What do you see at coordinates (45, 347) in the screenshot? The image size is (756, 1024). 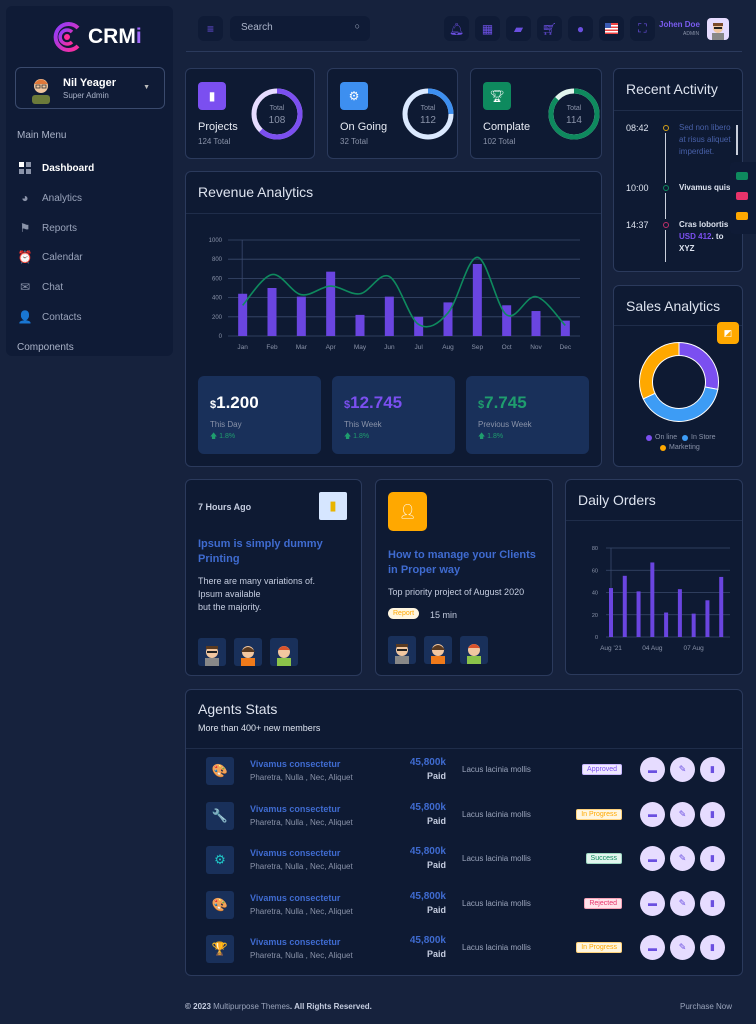 I see `components-heading: Components` at bounding box center [45, 347].